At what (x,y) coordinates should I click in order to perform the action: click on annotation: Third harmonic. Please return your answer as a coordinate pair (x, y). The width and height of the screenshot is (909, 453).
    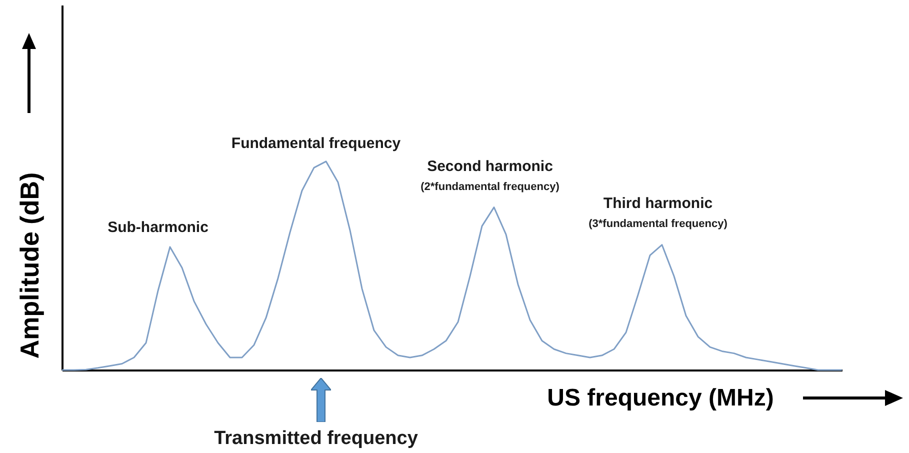
    Looking at the image, I should click on (658, 203).